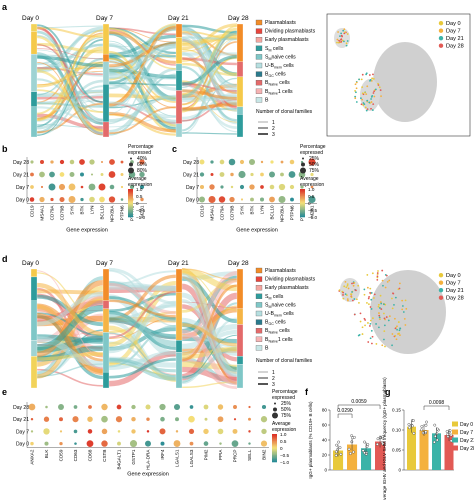 This screenshot has width=474, height=500. I want to click on umap-top-cluster, so click(342, 38).